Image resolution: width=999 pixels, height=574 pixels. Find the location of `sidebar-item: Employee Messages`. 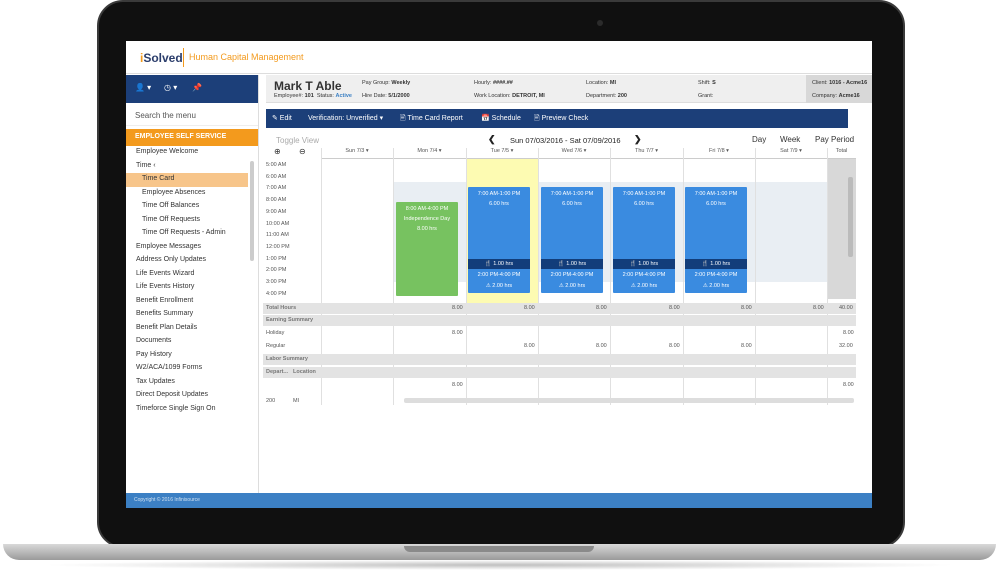

sidebar-item: Employee Messages is located at coordinates (168, 246).